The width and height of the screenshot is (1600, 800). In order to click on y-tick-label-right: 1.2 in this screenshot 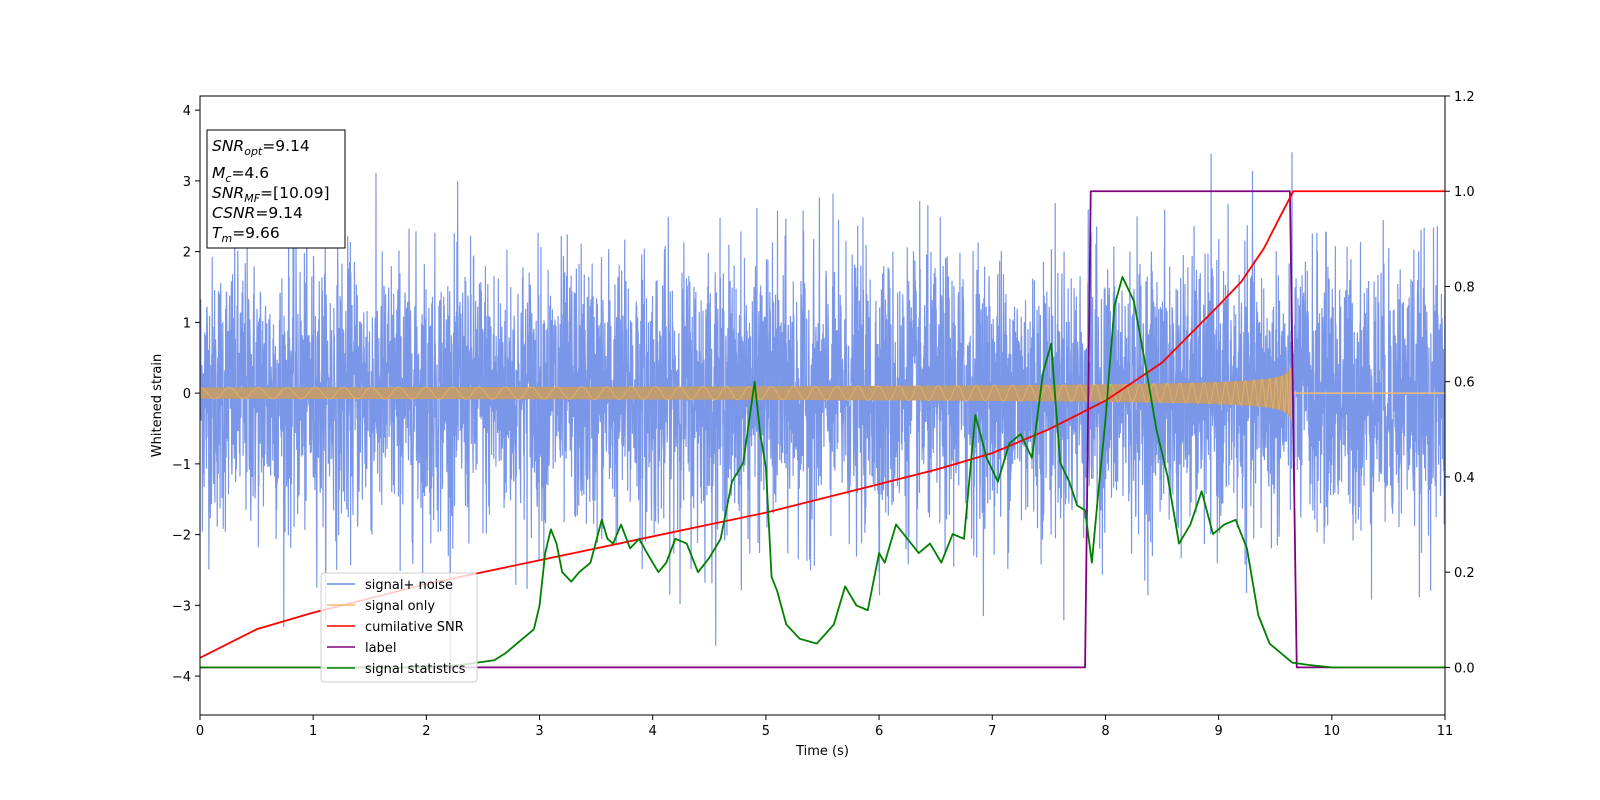, I will do `click(1464, 97)`.